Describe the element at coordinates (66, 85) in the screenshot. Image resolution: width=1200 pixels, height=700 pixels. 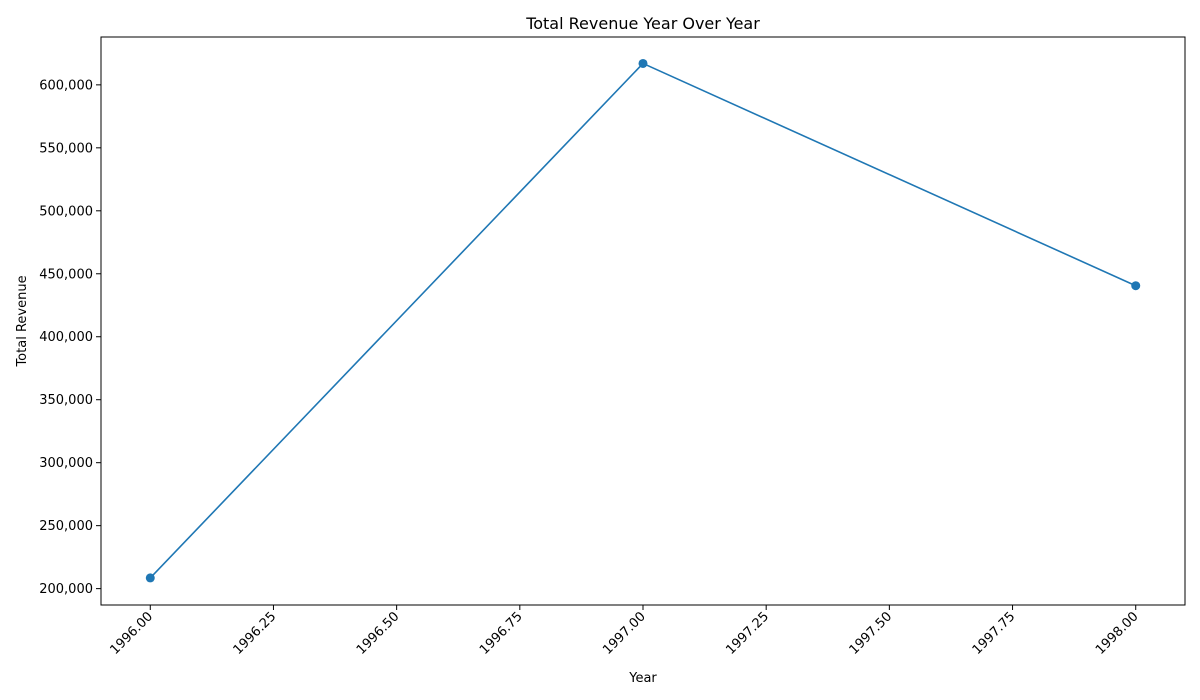
I see `y-tick-label: 600,000` at that location.